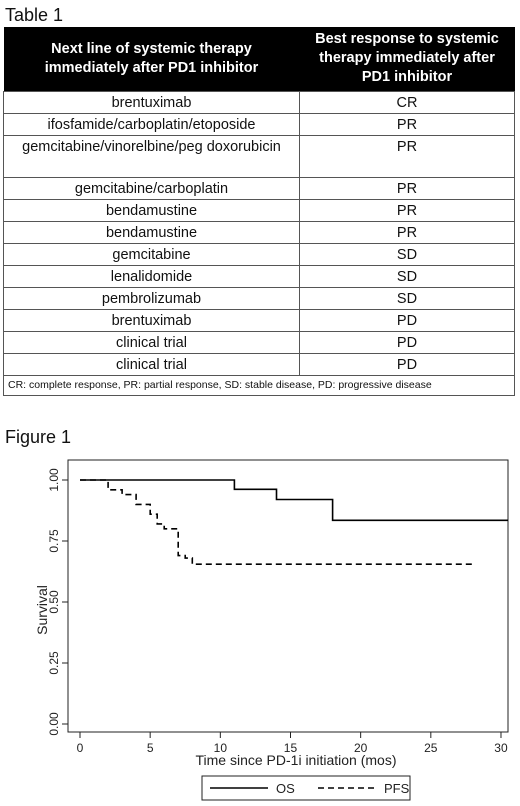 The image size is (520, 806). I want to click on therapy-cell: gemcitabine, so click(151, 254).